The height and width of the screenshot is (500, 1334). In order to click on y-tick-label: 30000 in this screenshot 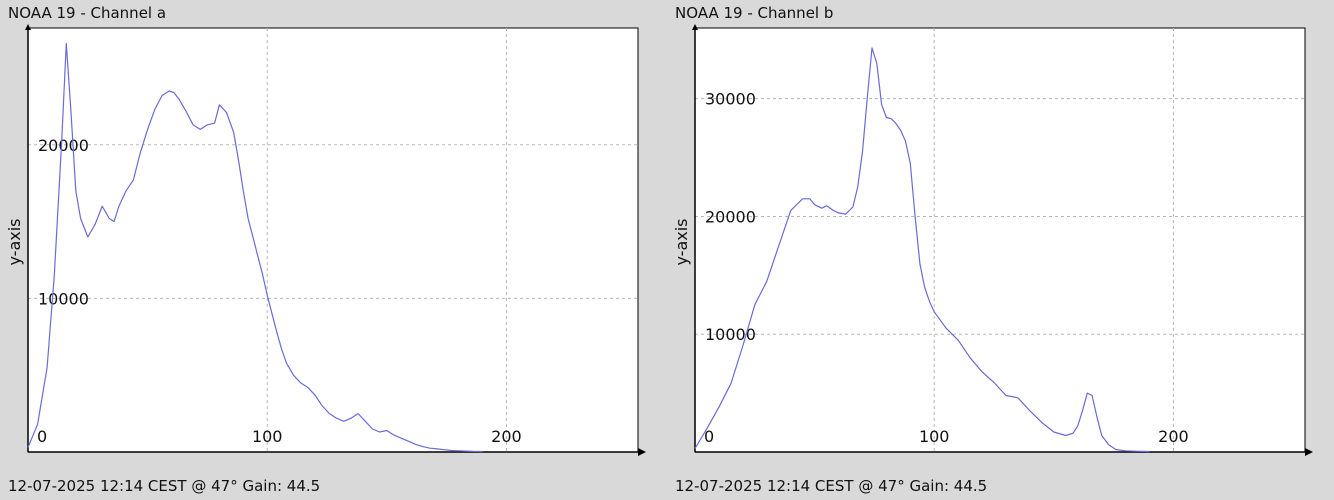, I will do `click(730, 99)`.